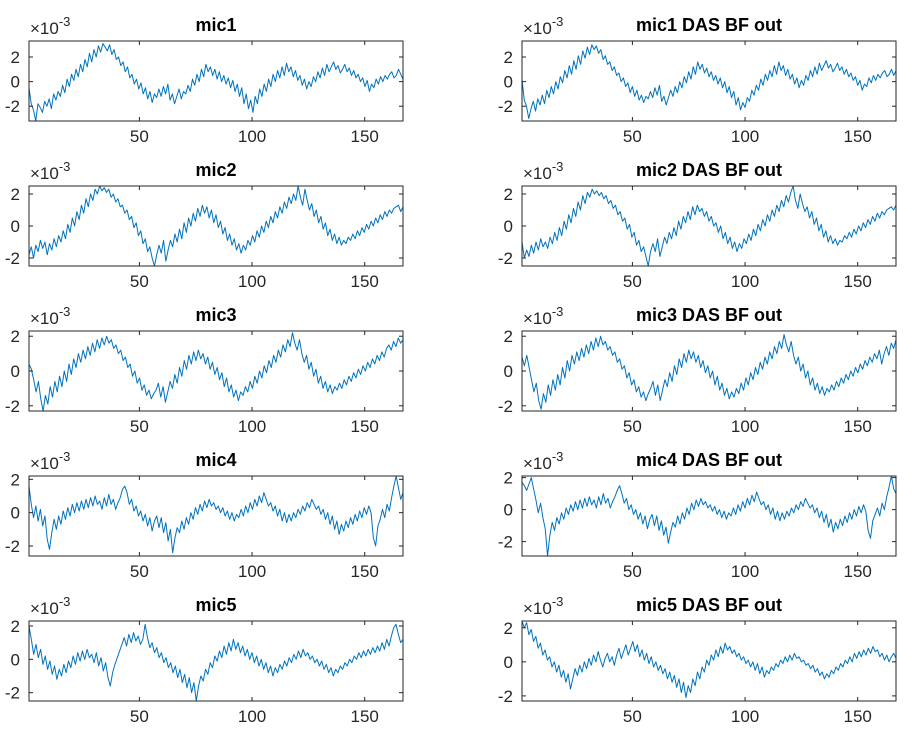 The width and height of the screenshot is (912, 742). I want to click on subplot-title: mic2 DAS BF out, so click(709, 170).